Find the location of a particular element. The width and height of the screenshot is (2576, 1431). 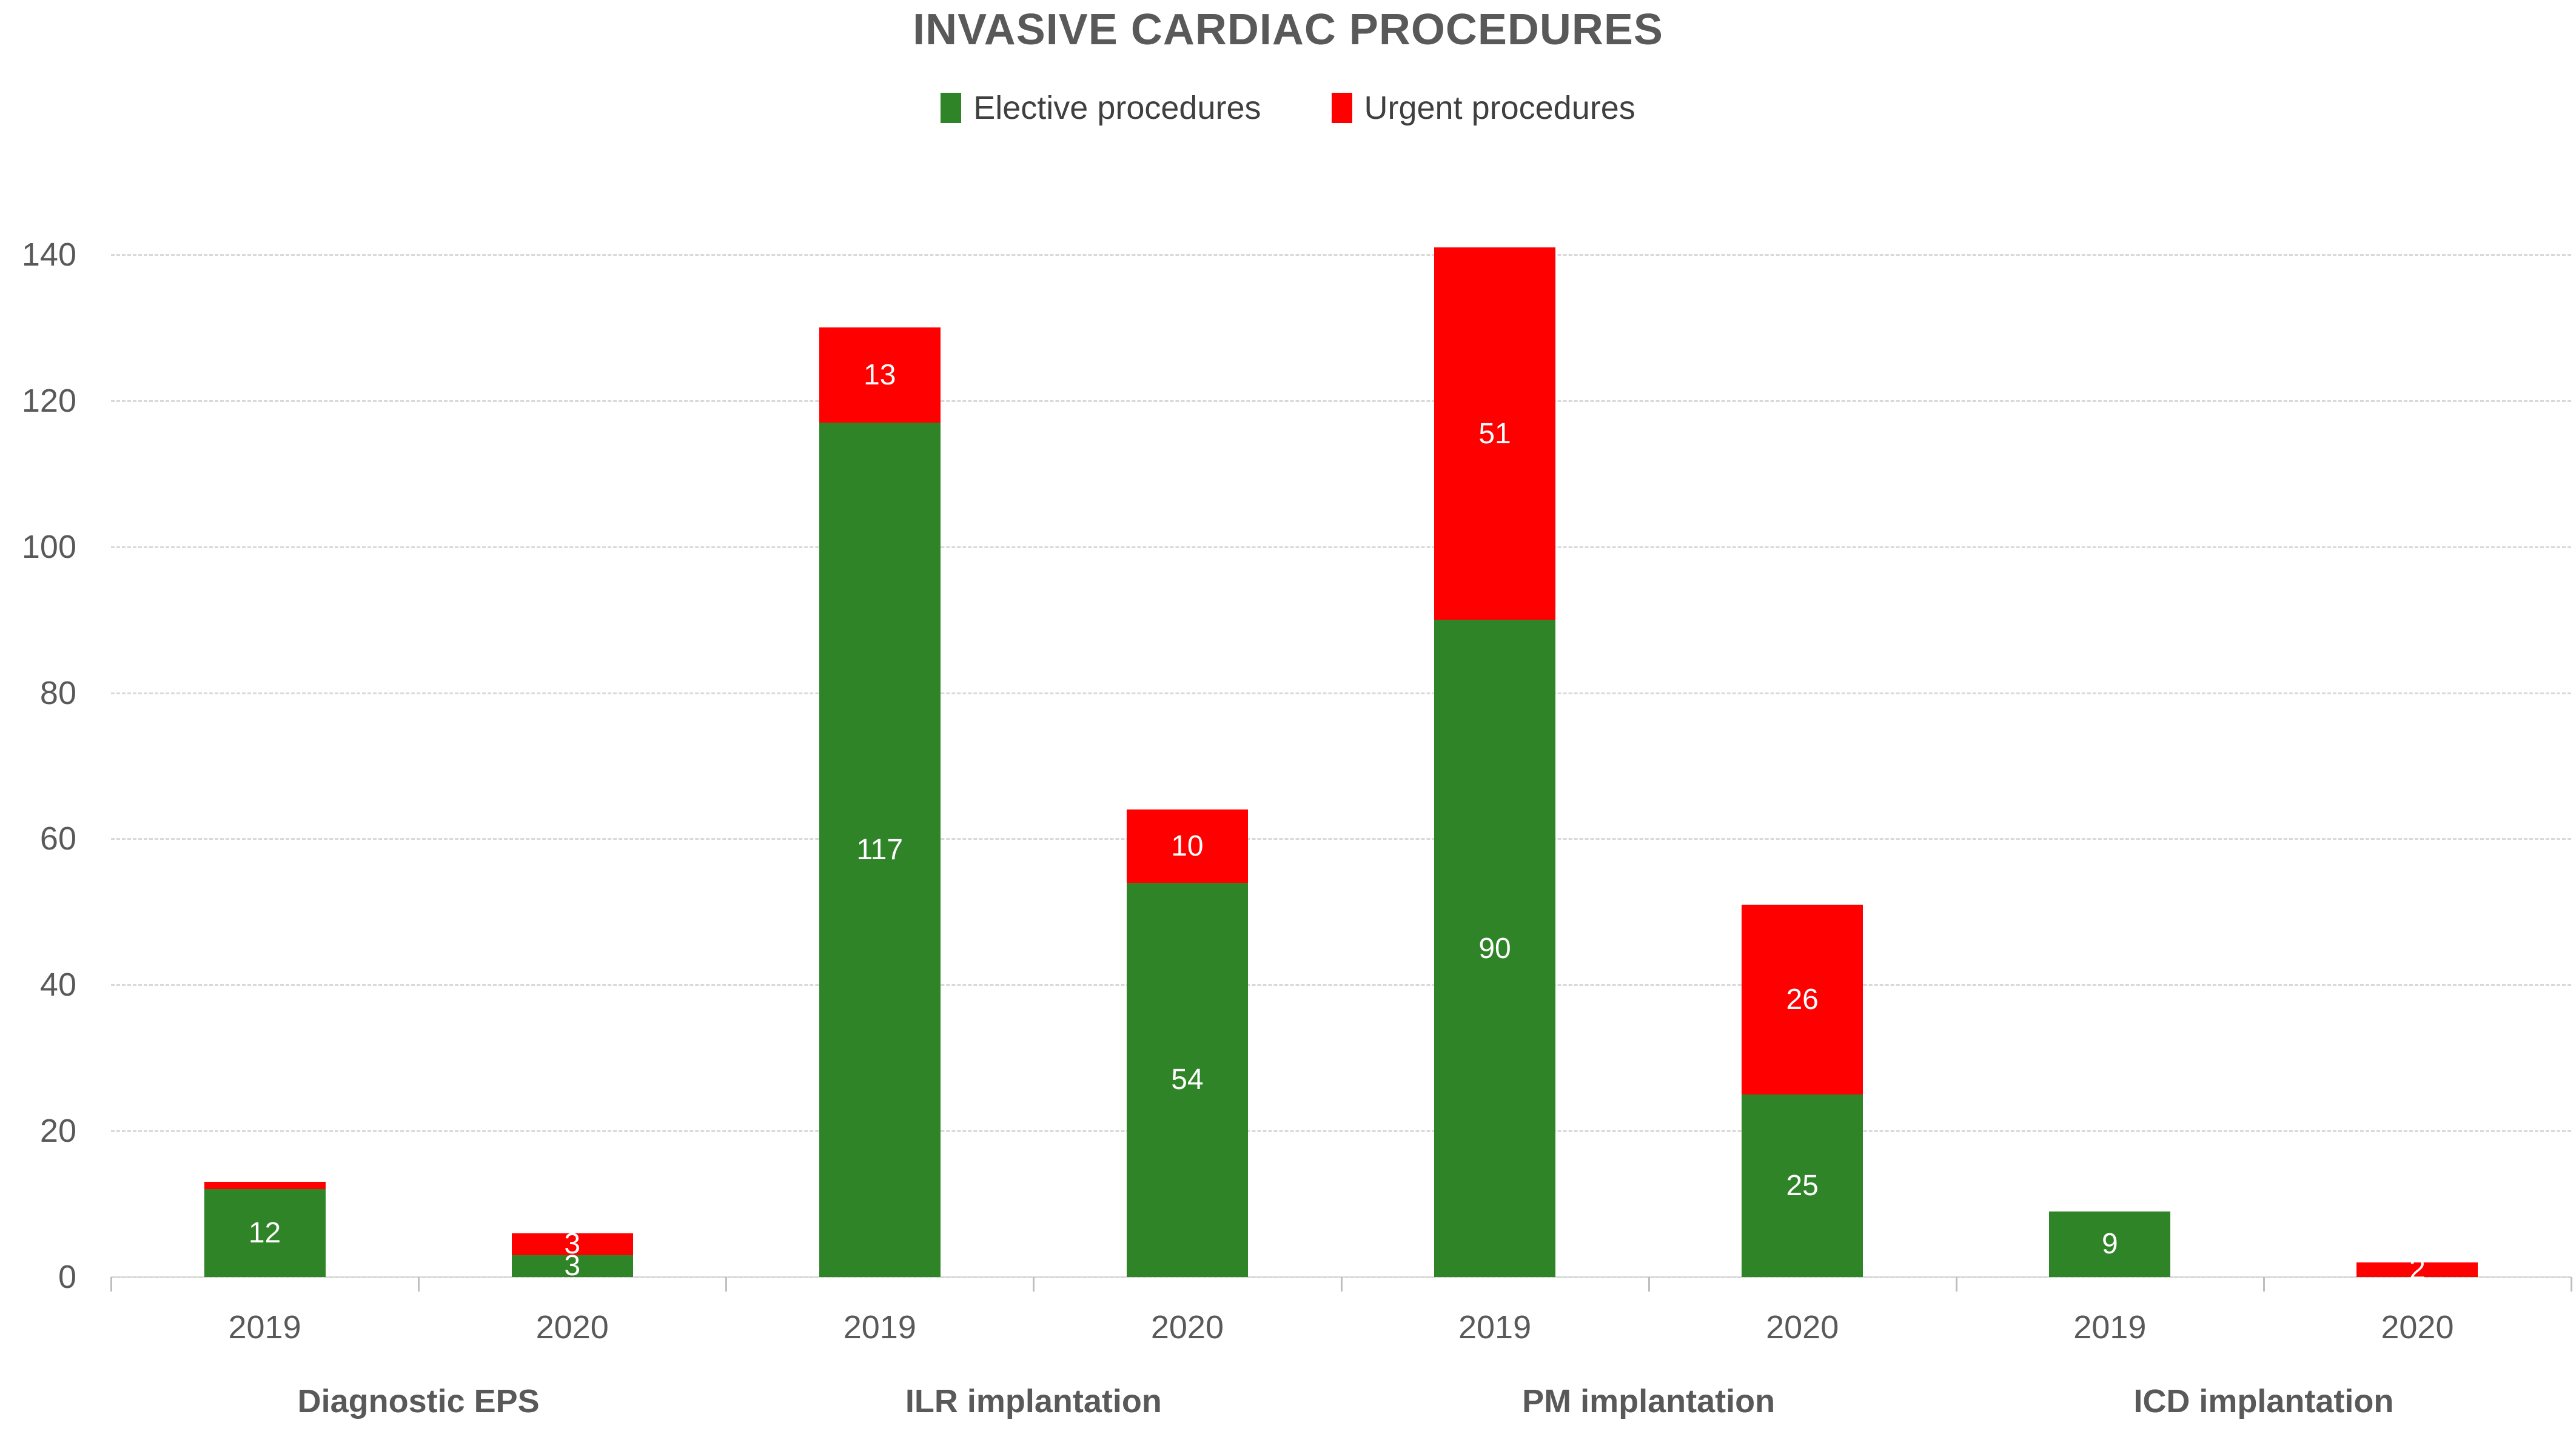

legend-label-urgent: Urgent procedures is located at coordinates (1499, 108).